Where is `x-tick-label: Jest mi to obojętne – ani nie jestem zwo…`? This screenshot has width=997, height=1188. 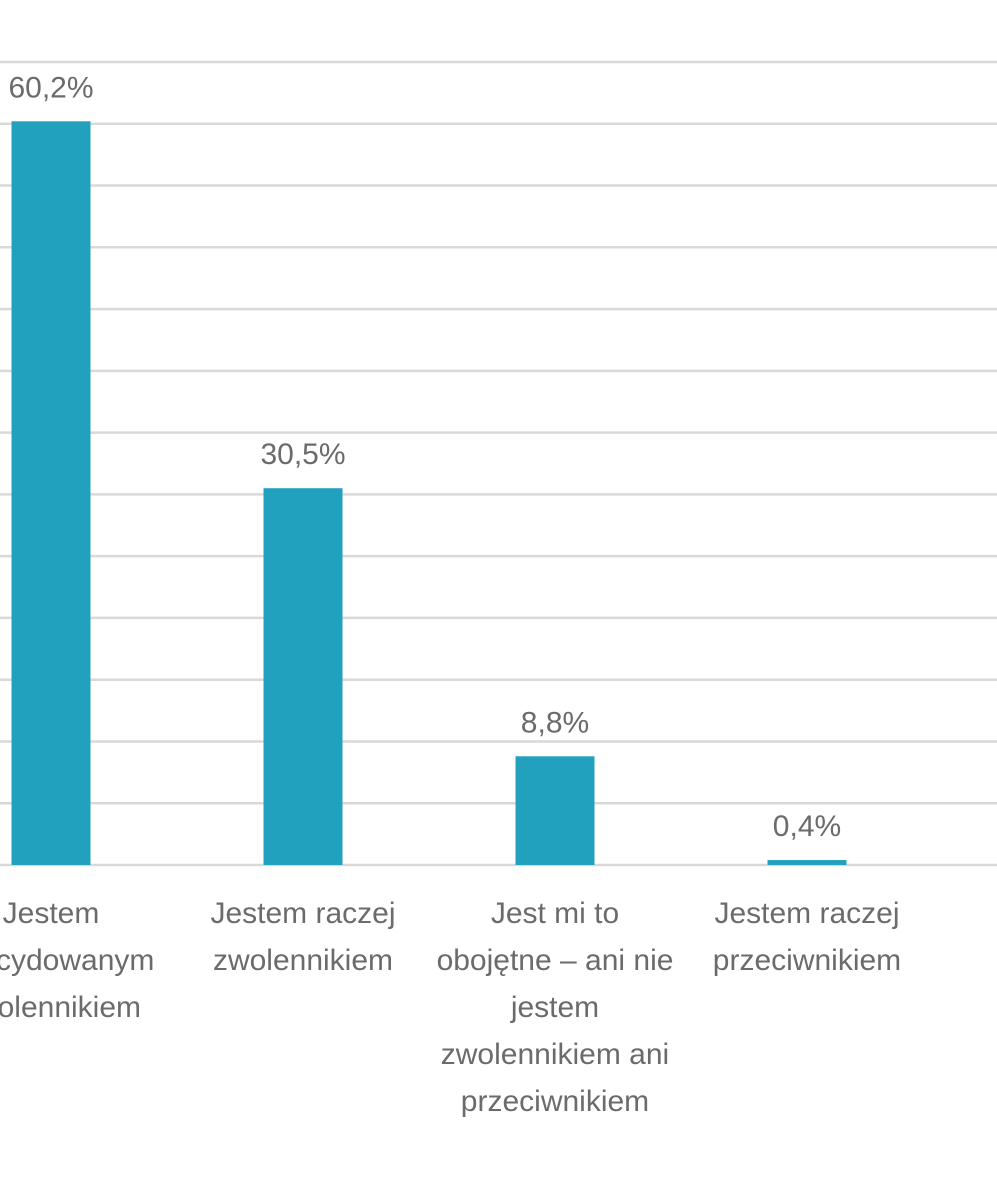 x-tick-label: Jest mi to obojętne – ani nie jestem zwo… is located at coordinates (555, 1007).